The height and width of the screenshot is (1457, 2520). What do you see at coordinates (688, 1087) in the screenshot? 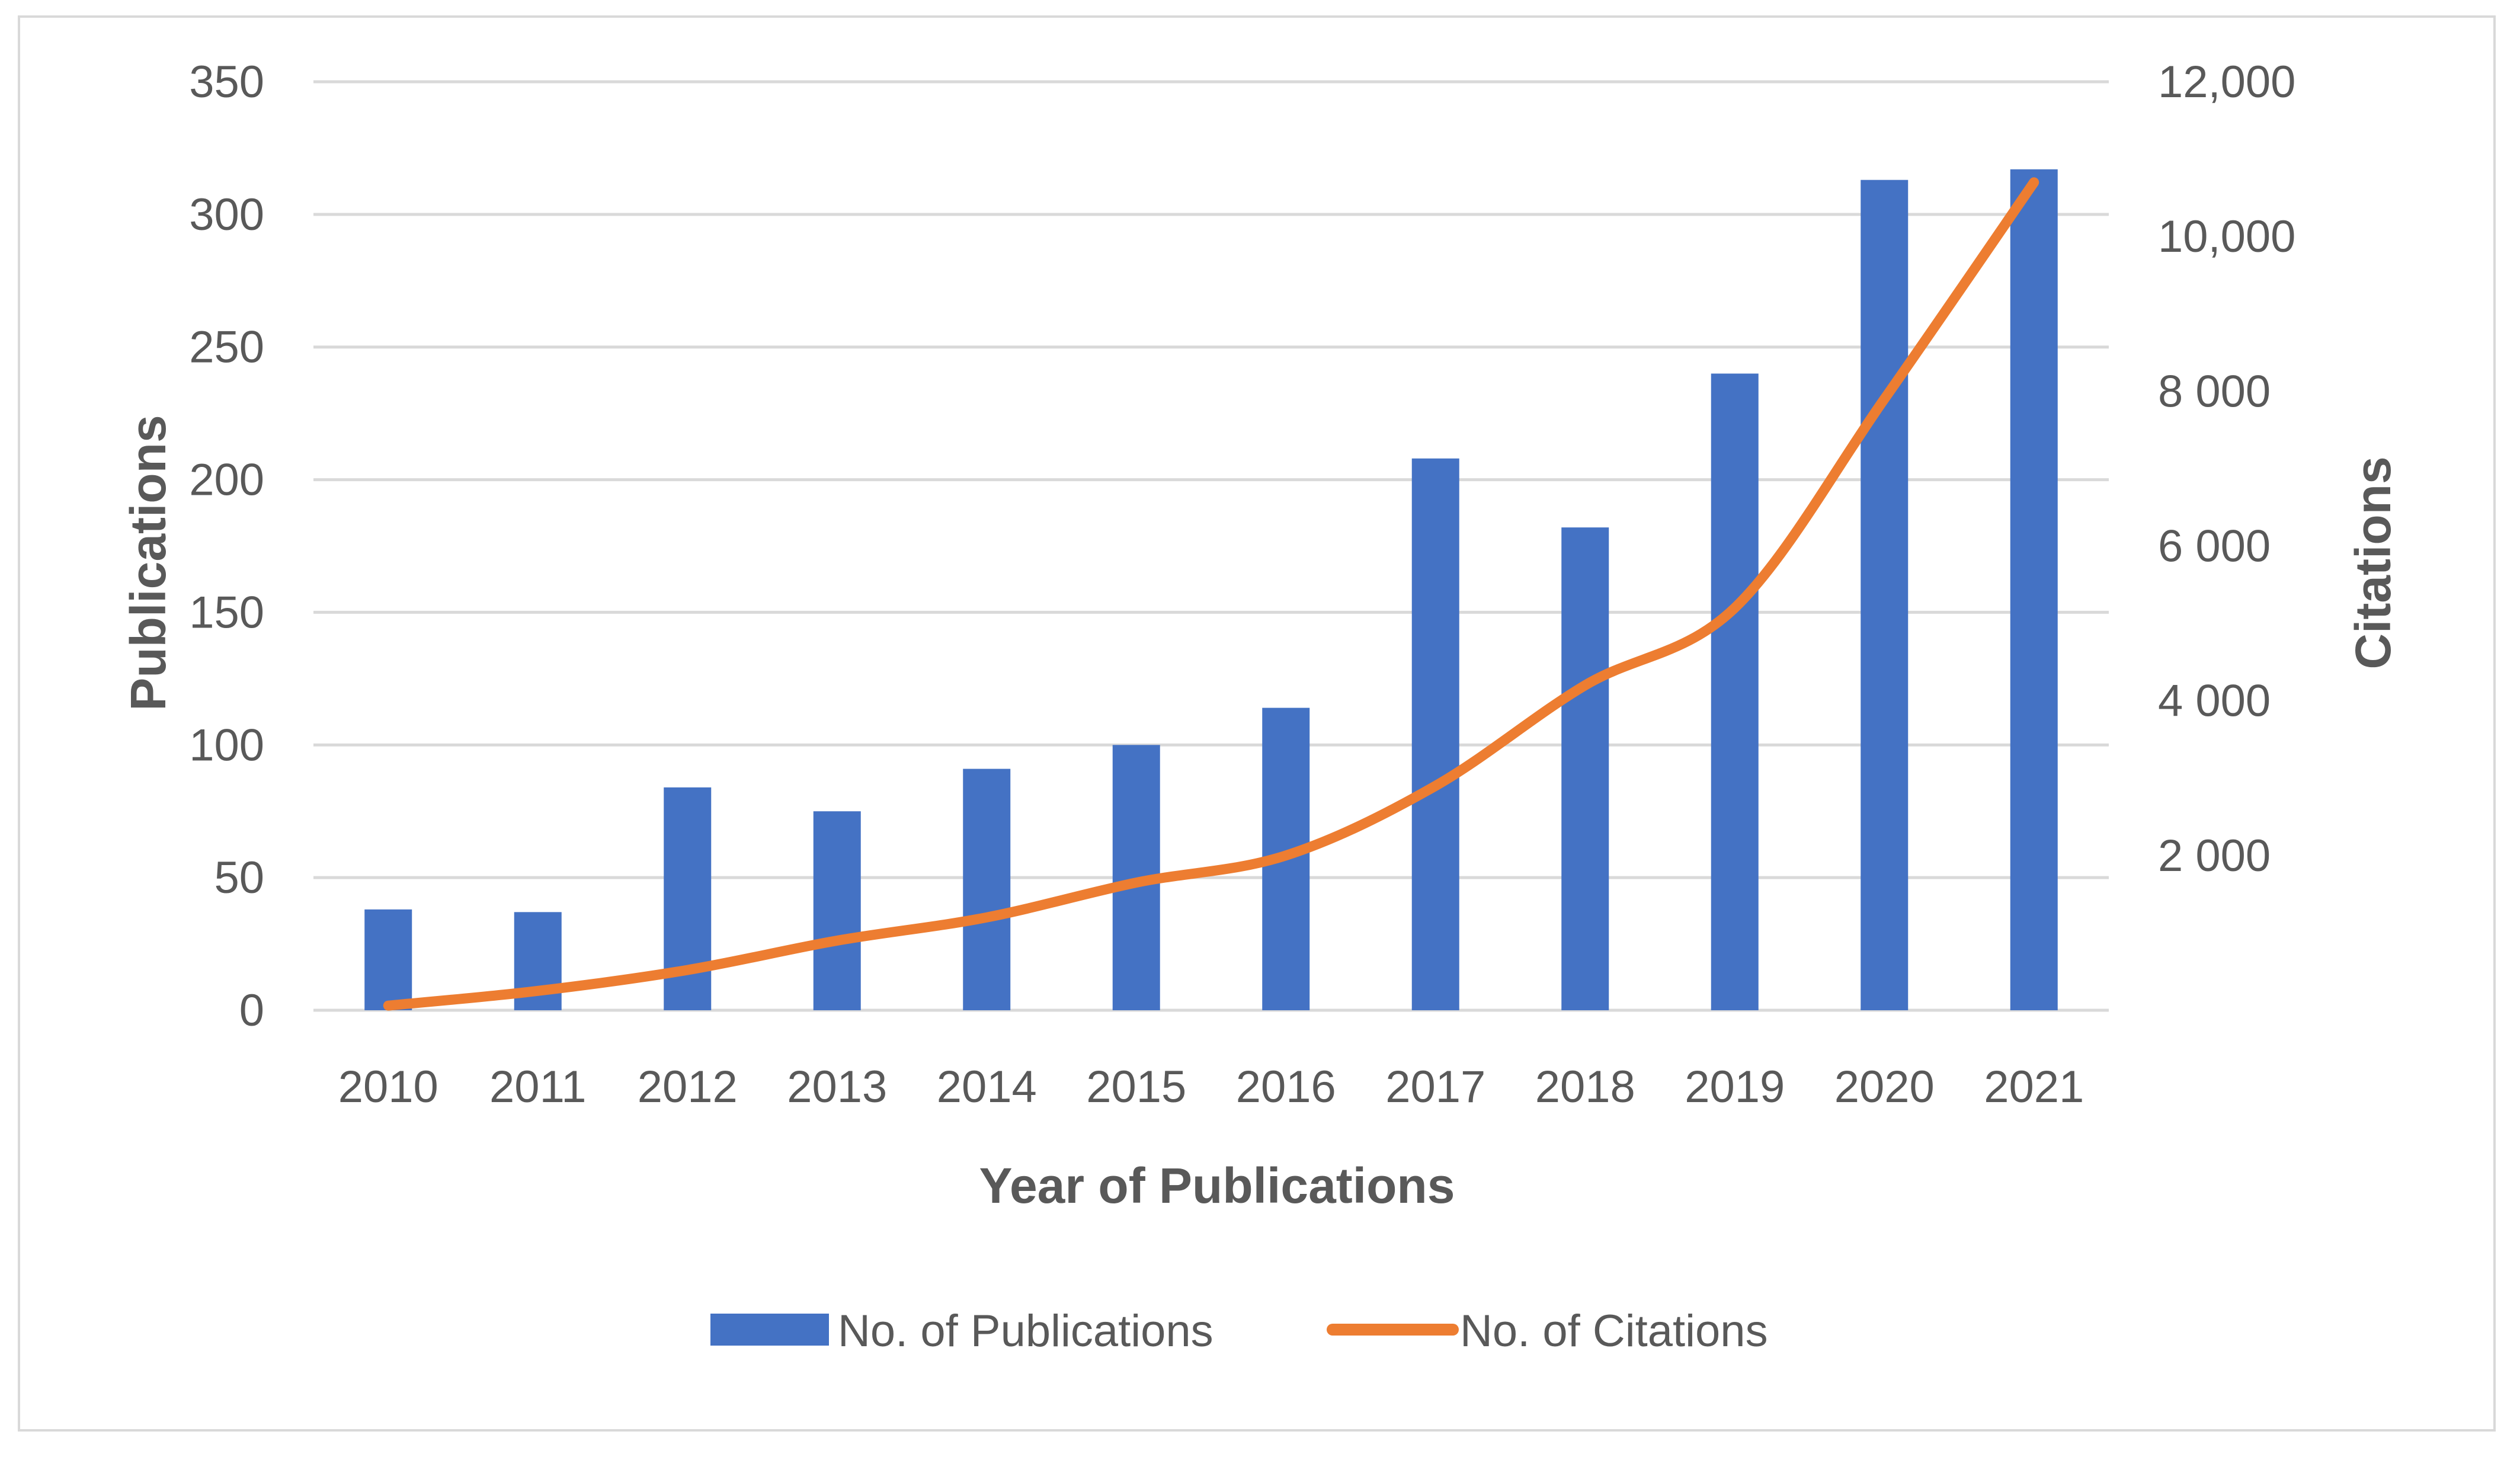
I see `x-tick-label: 2012` at bounding box center [688, 1087].